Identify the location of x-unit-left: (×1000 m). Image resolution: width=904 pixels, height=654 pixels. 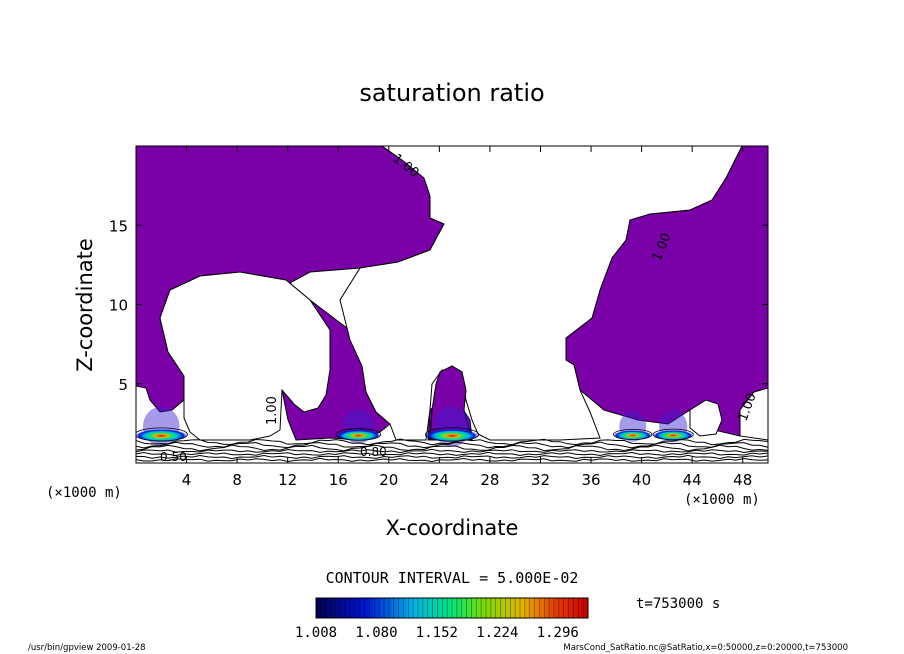
(84, 493).